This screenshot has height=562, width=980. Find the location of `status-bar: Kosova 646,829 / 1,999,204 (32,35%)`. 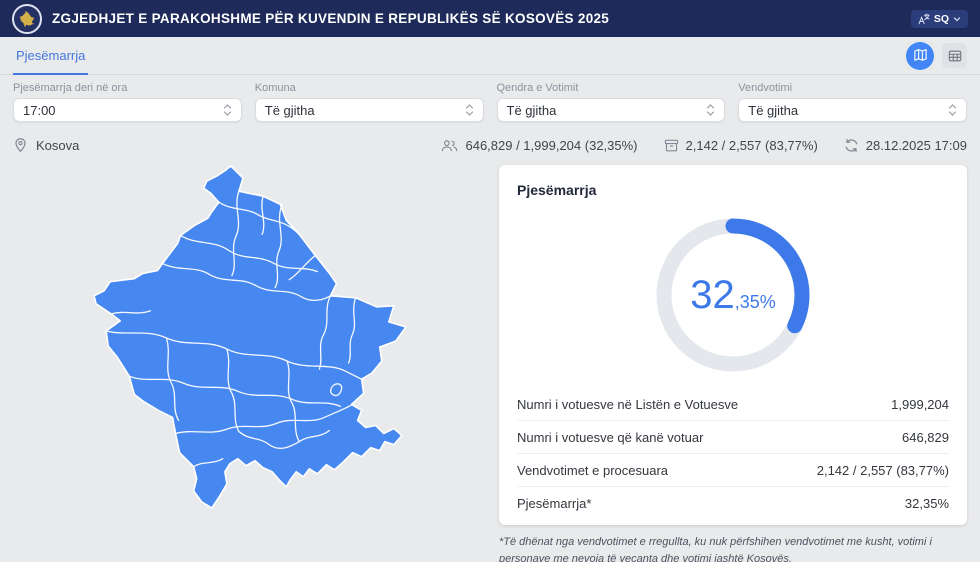

status-bar: Kosova 646,829 / 1,999,204 (32,35%) is located at coordinates (490, 145).